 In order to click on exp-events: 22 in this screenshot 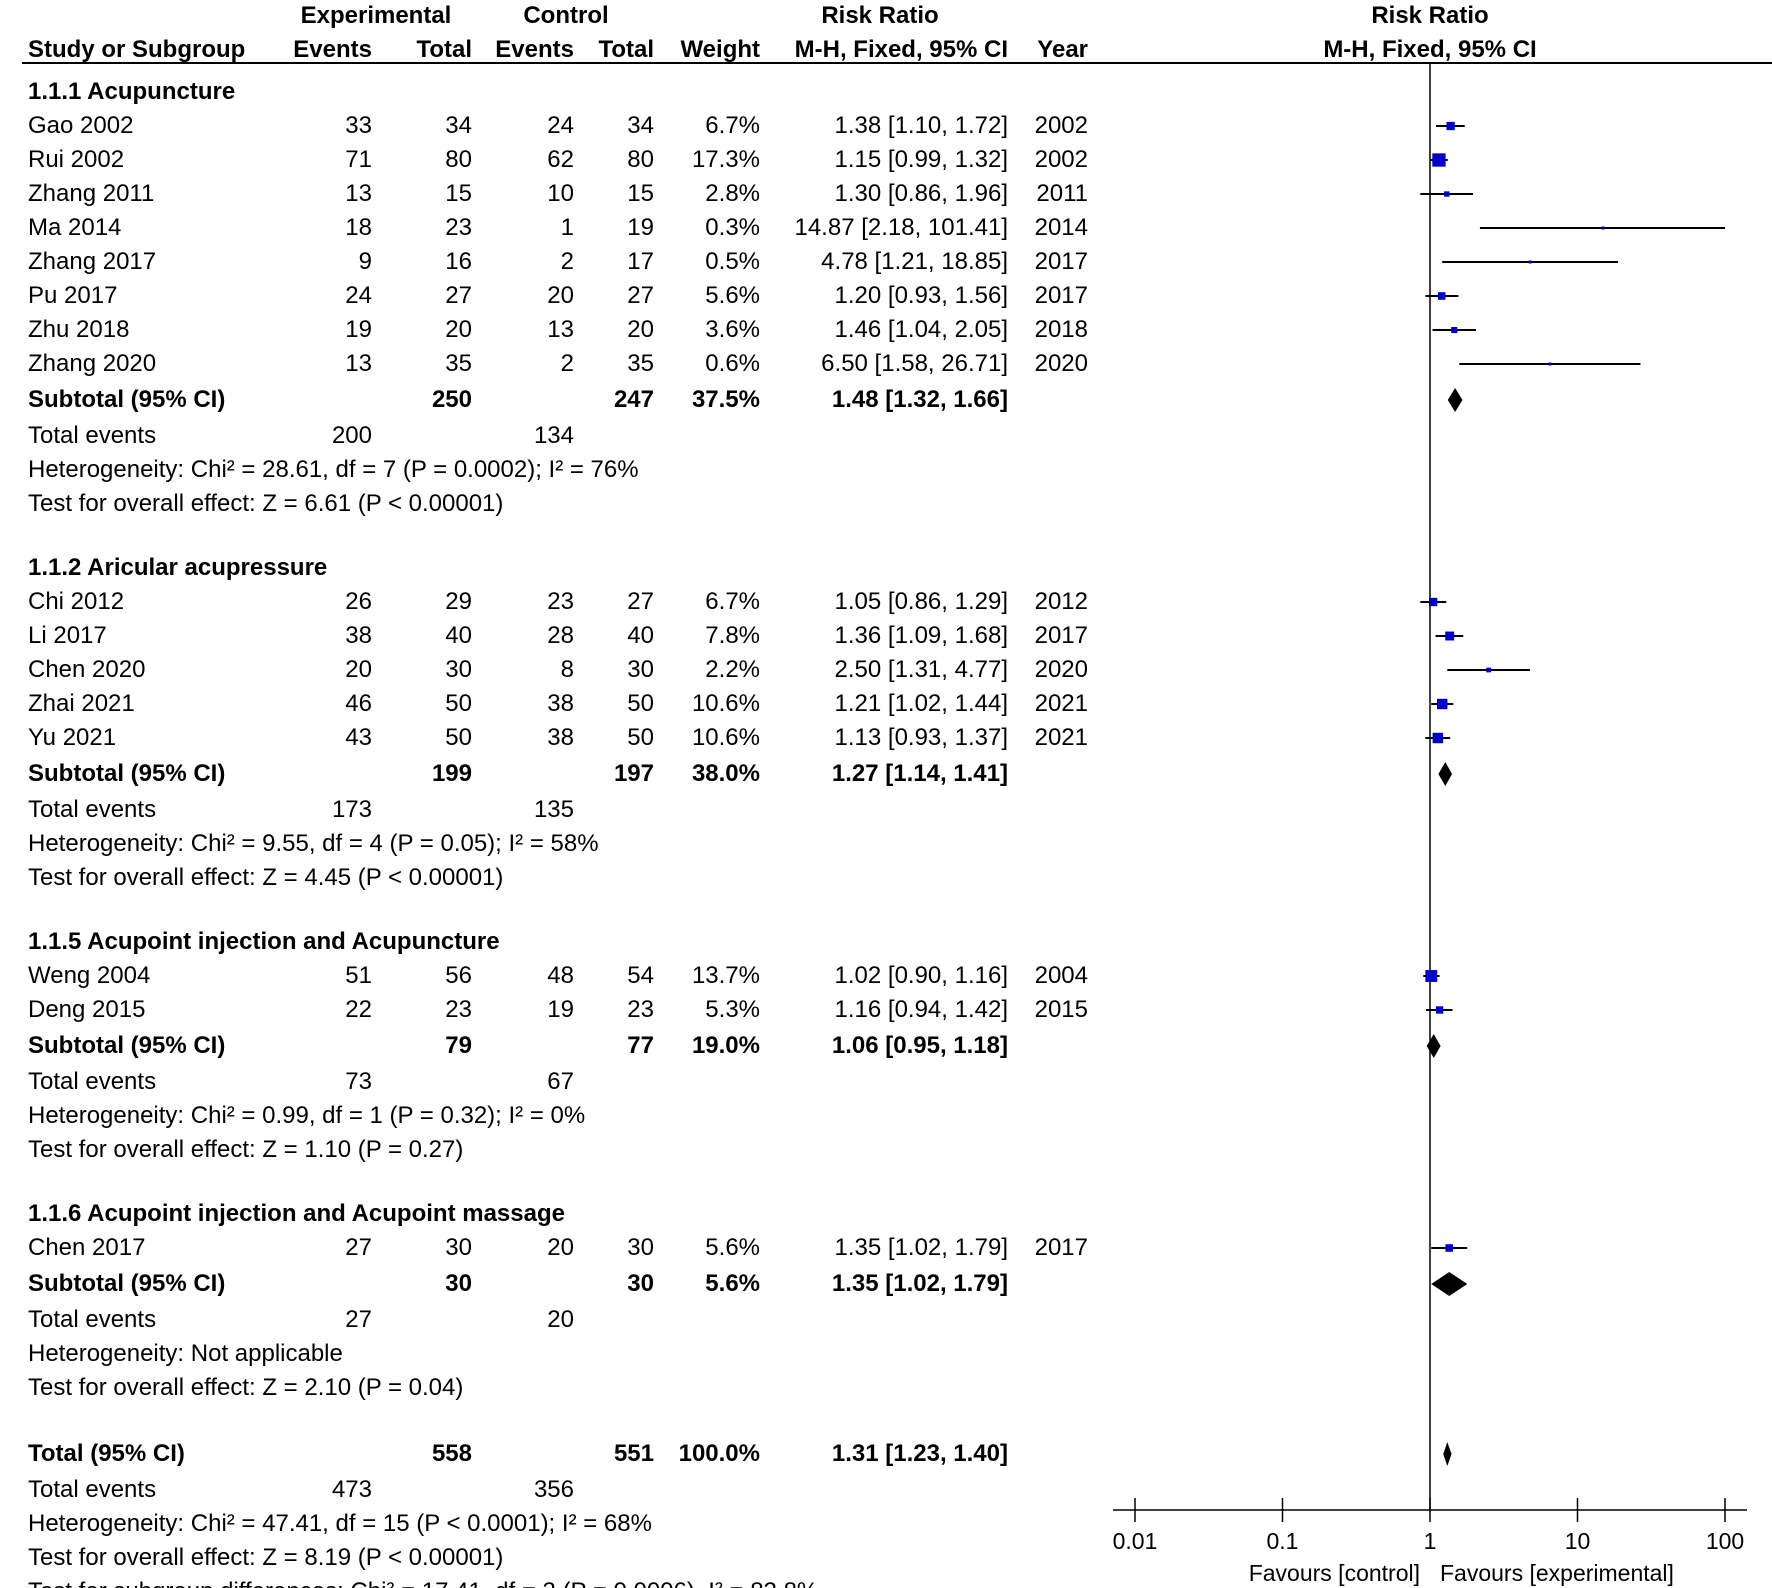, I will do `click(358, 1009)`.